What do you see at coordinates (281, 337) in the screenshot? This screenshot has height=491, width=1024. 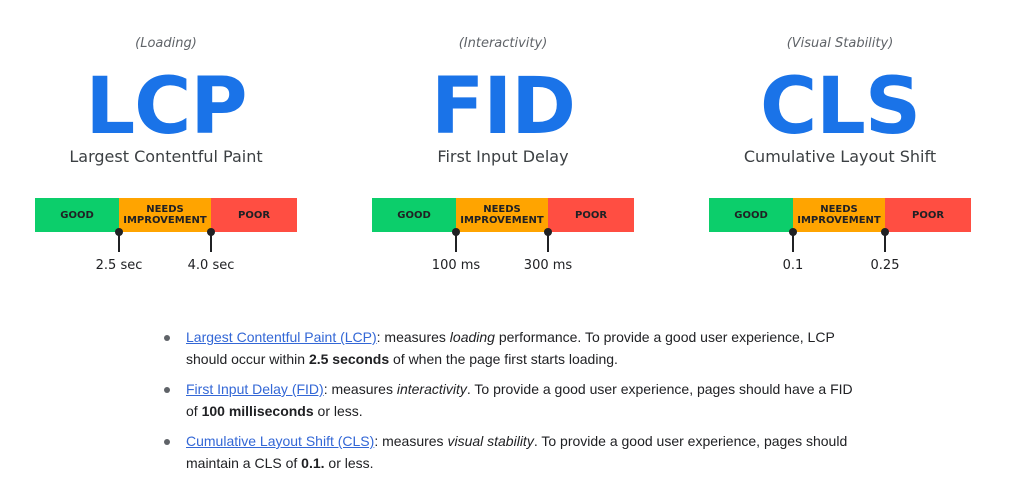 I see `lcp-link: Largest Contentful Paint (LCP)` at bounding box center [281, 337].